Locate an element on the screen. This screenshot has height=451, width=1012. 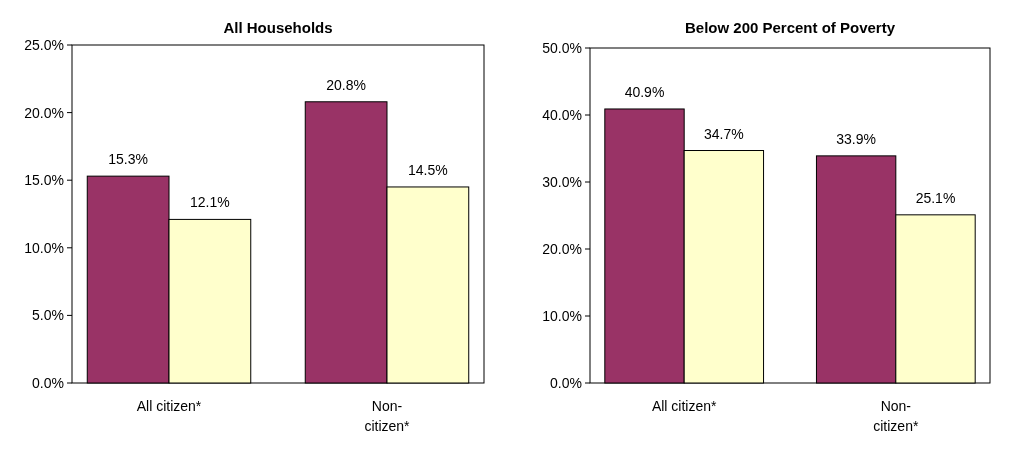
data-label: 12.1% is located at coordinates (210, 202).